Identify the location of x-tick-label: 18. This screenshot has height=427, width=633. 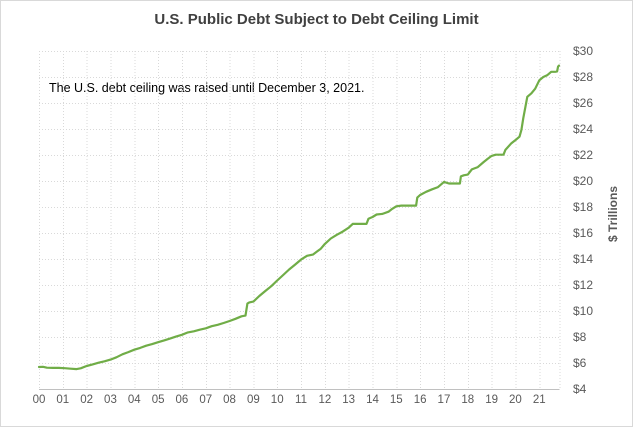
(468, 400).